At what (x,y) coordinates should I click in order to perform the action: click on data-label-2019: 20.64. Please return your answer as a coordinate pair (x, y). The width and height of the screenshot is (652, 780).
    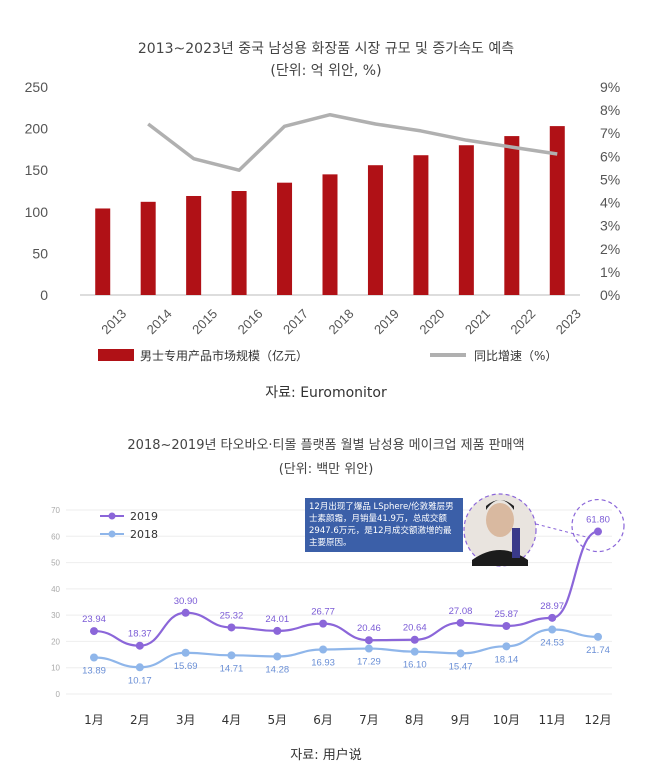
    Looking at the image, I should click on (415, 628).